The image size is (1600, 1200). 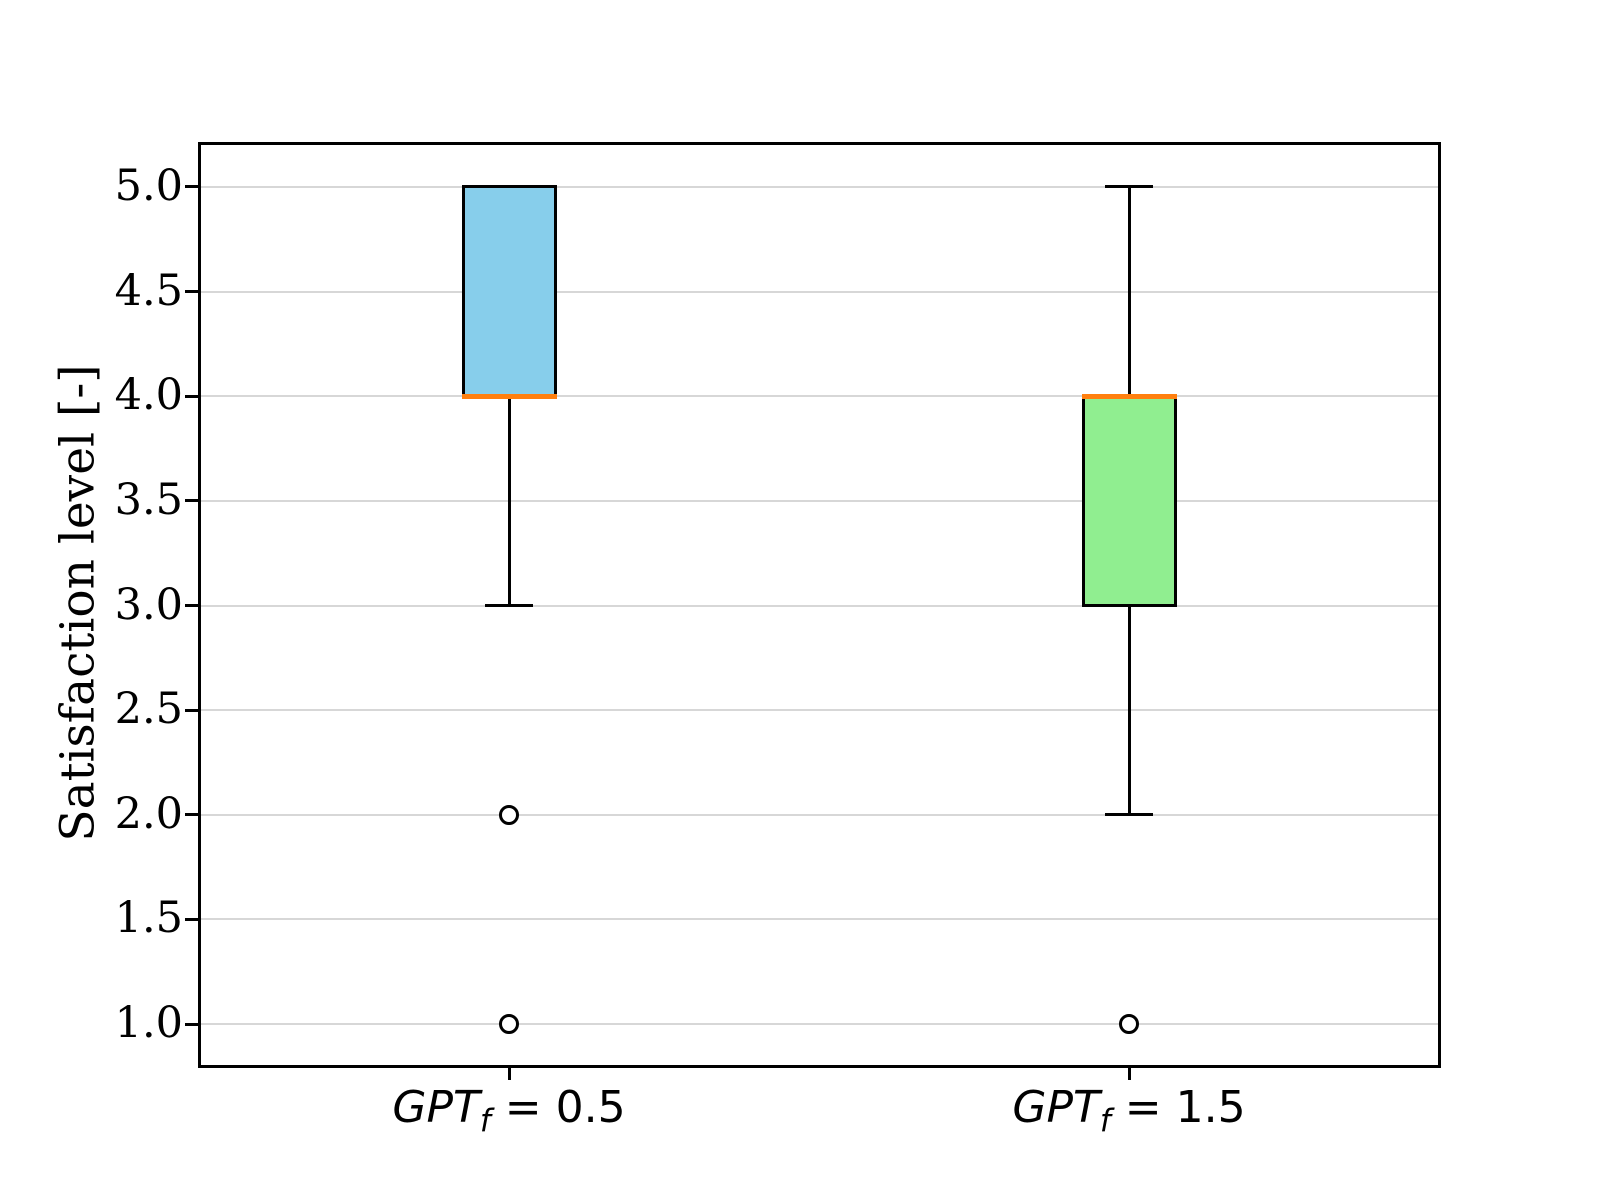 What do you see at coordinates (148, 395) in the screenshot?
I see `y-tick-label: 4.0` at bounding box center [148, 395].